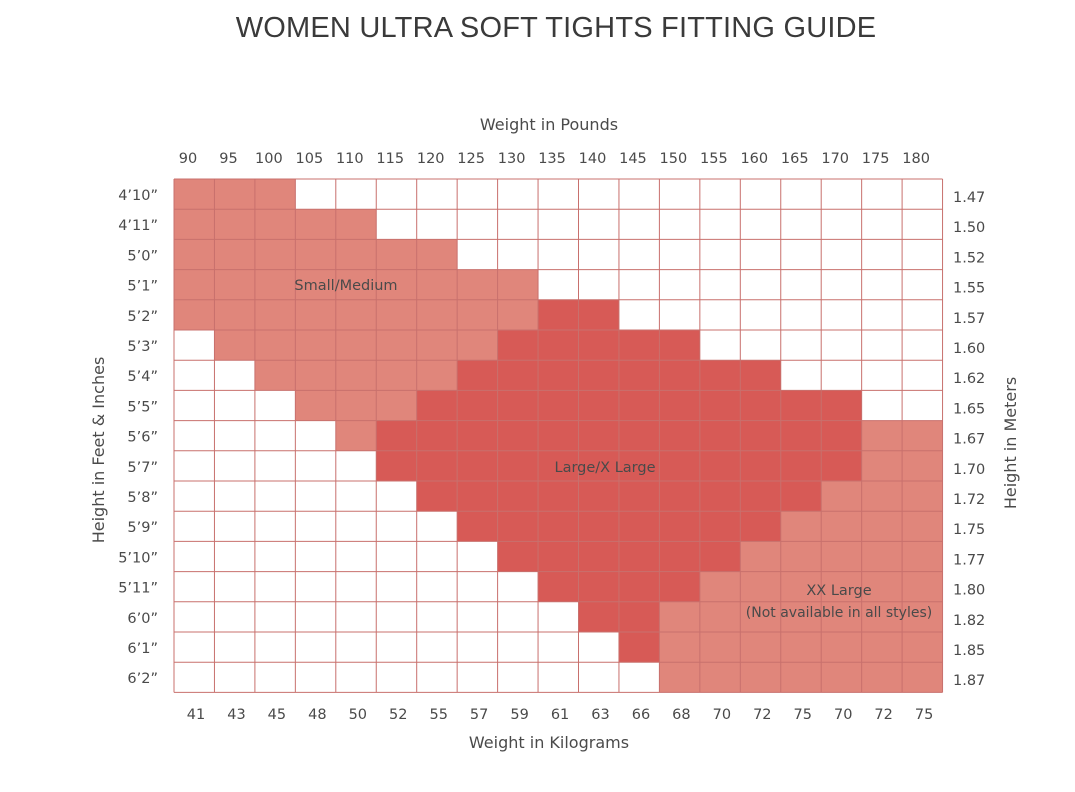 The image size is (1075, 792). What do you see at coordinates (549, 742) in the screenshot?
I see `x-bottom-axis-title: Weight in Kilograms` at bounding box center [549, 742].